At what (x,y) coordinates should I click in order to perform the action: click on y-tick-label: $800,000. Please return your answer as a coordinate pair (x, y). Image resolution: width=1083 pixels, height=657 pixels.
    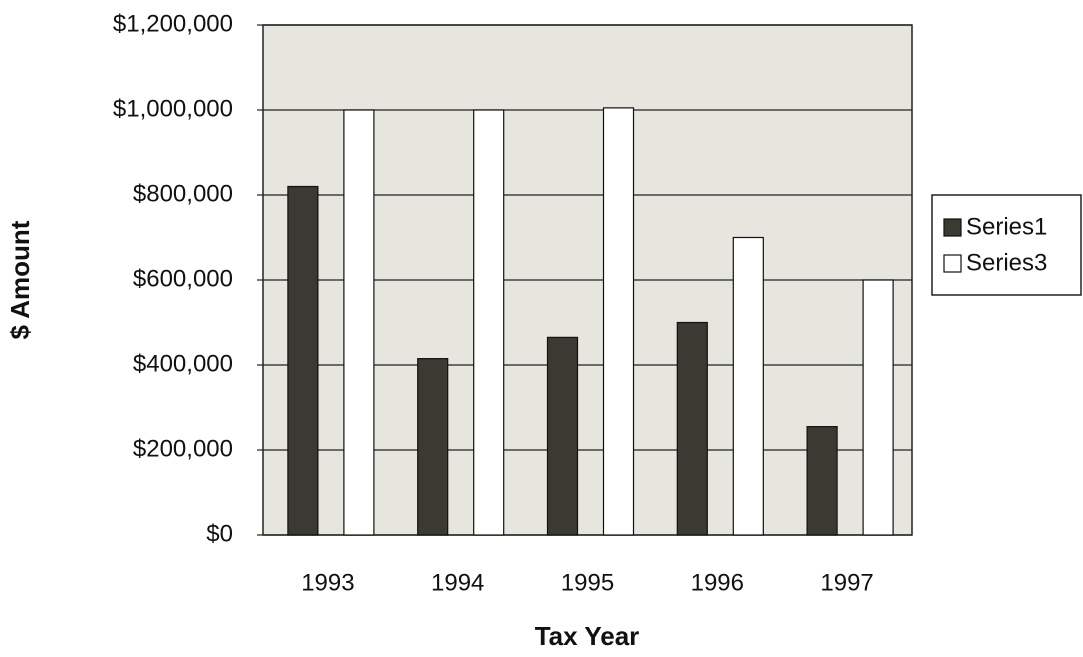
    Looking at the image, I should click on (183, 193).